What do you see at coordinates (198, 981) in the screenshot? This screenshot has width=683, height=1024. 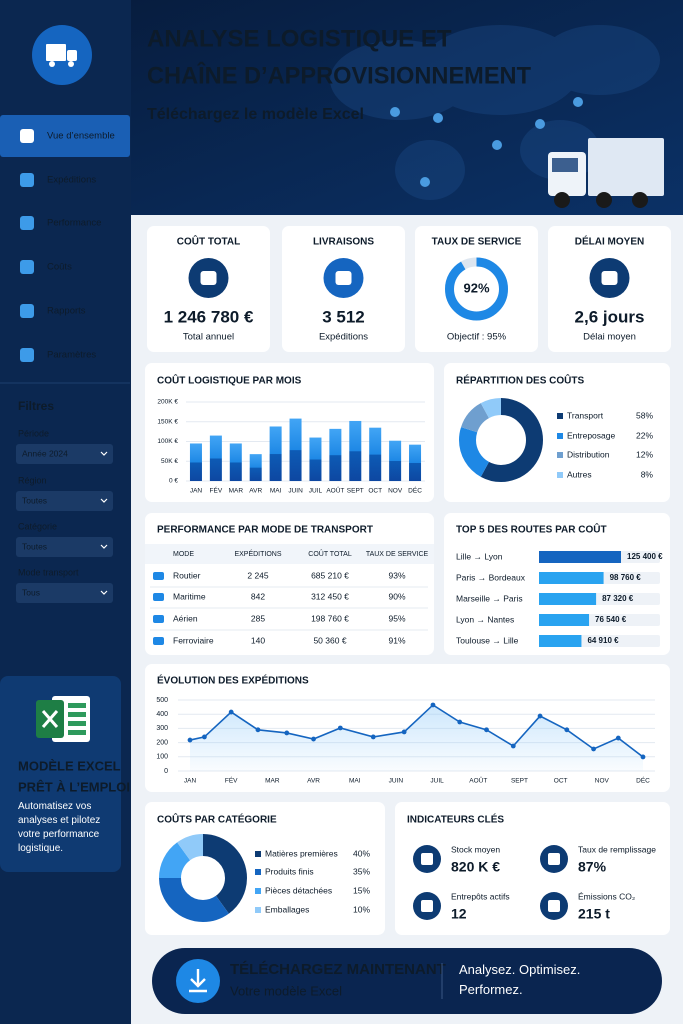 I see `cta-download-glyph` at bounding box center [198, 981].